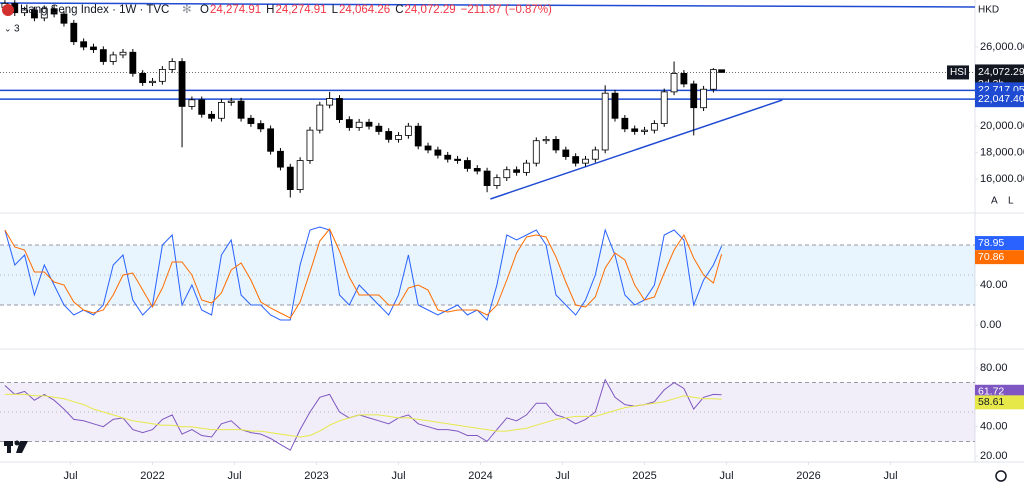 This screenshot has width=1024, height=490. What do you see at coordinates (991, 392) in the screenshot?
I see `last-value-label: 61.72` at bounding box center [991, 392].